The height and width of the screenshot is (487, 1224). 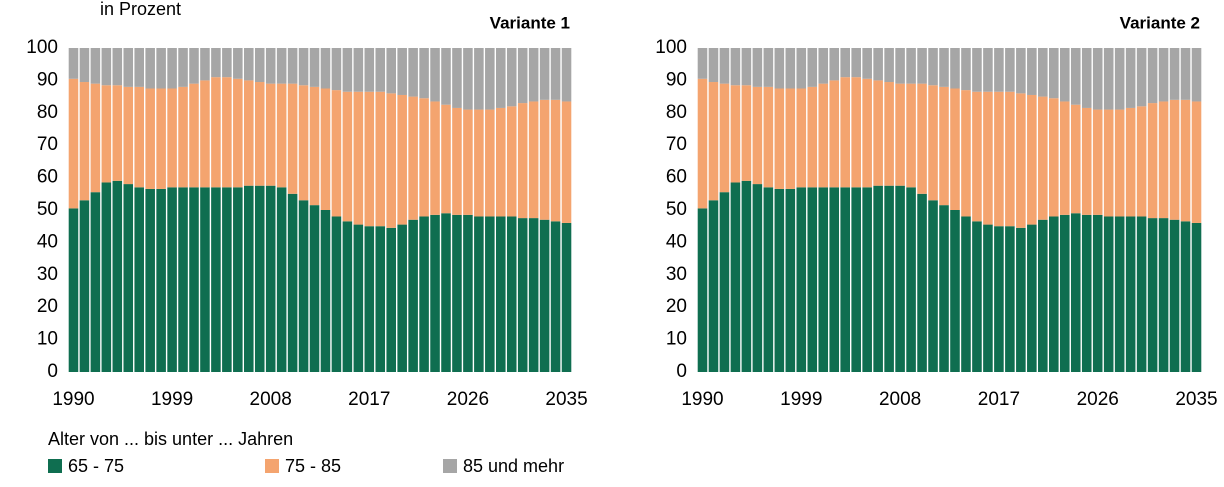 I want to click on y-tick-label: 100, so click(x=42, y=47).